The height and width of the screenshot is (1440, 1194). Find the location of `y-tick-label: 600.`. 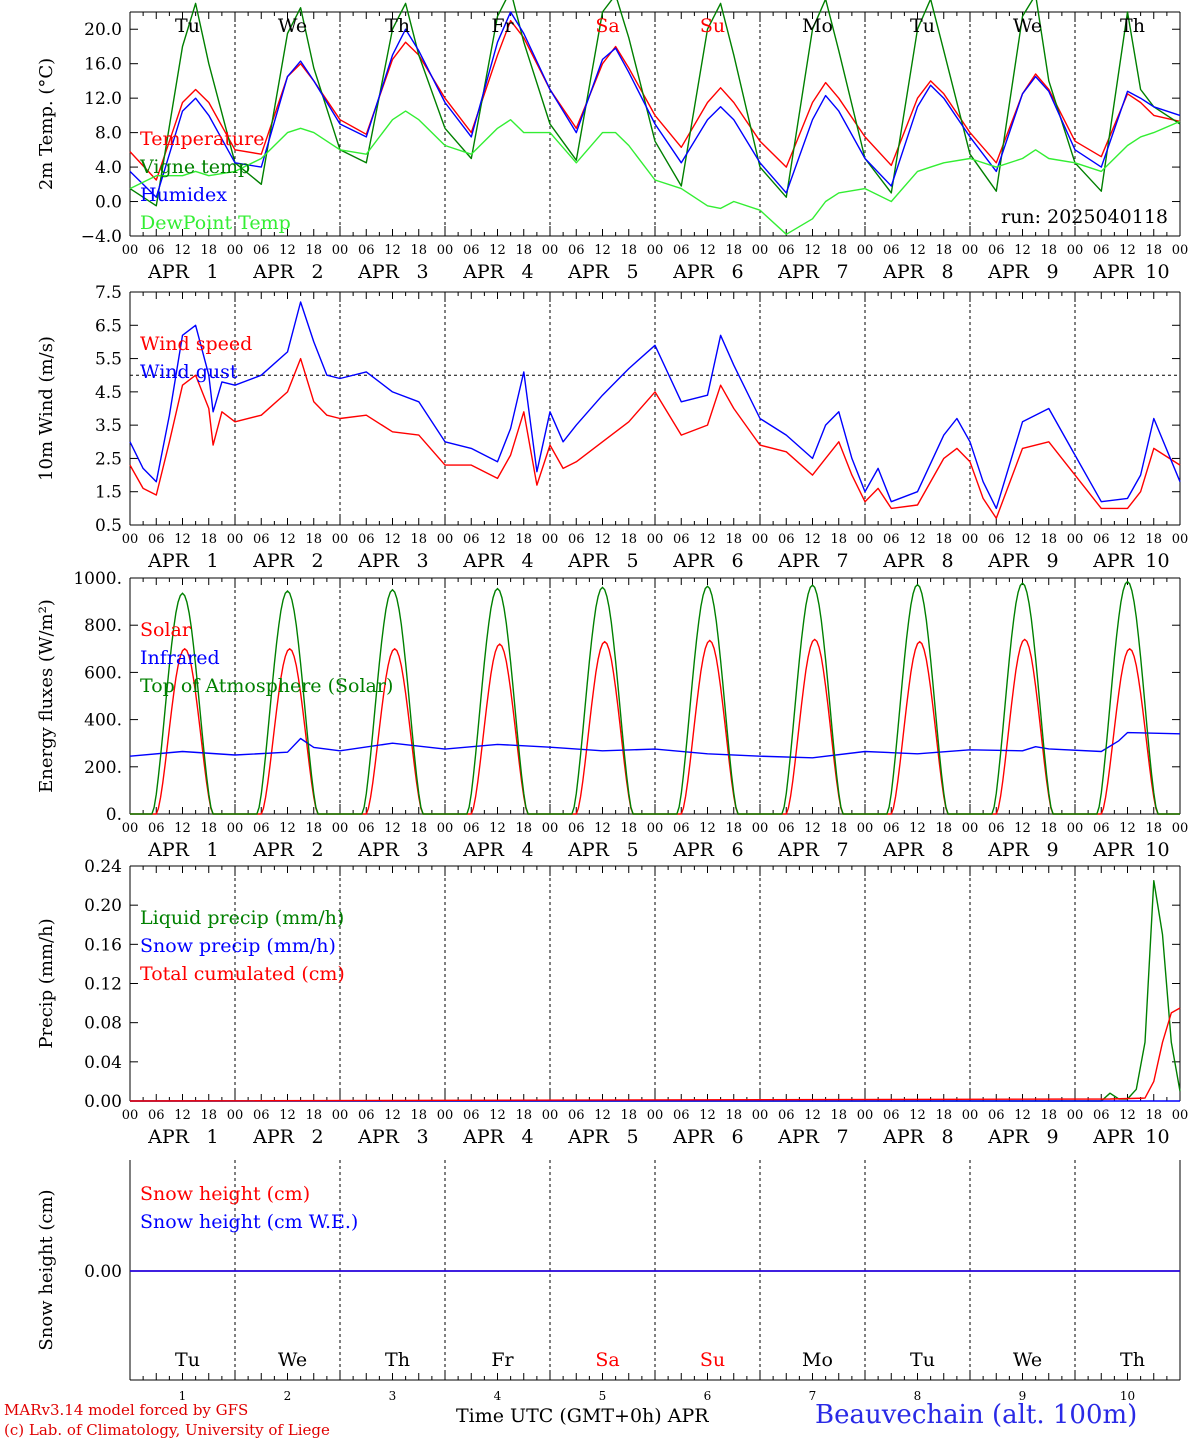

y-tick-label: 600. is located at coordinates (103, 673).